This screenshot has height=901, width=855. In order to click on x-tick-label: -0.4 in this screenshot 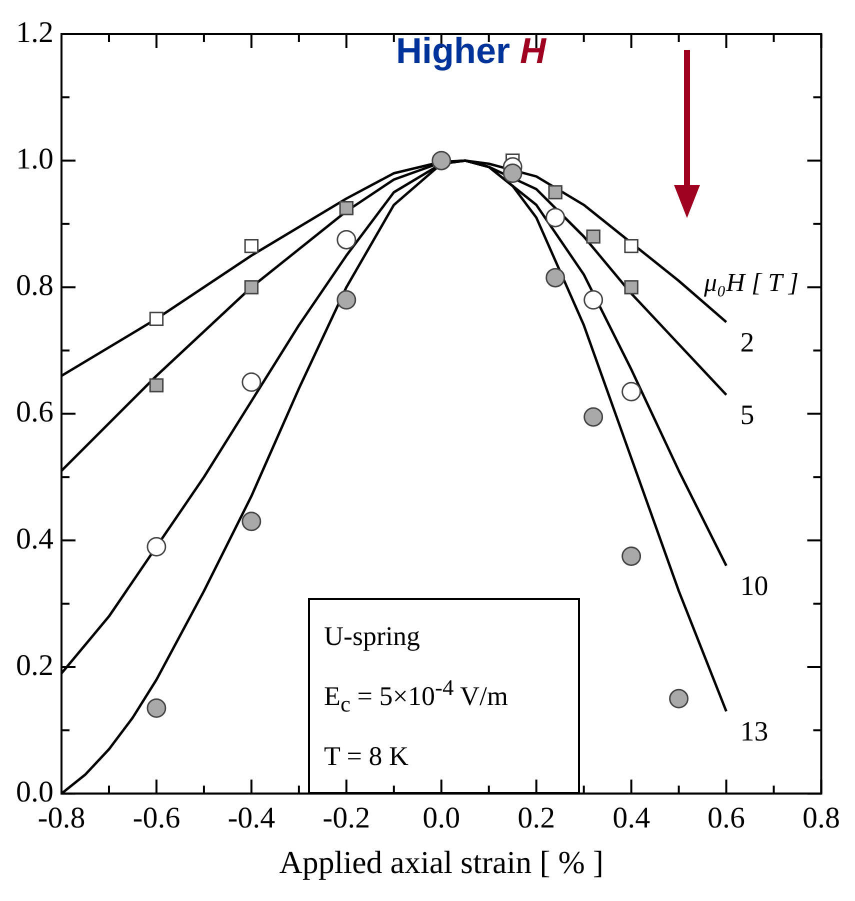, I will do `click(252, 817)`.